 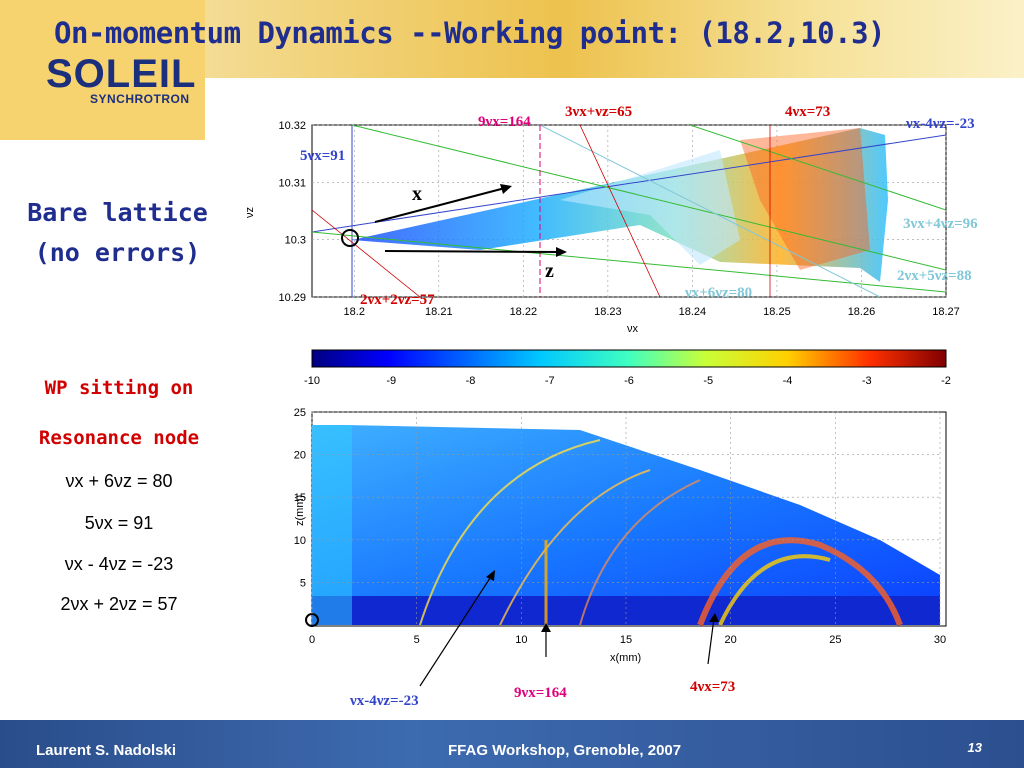 I want to click on label-9nux: 9νx=164, so click(x=504, y=122).